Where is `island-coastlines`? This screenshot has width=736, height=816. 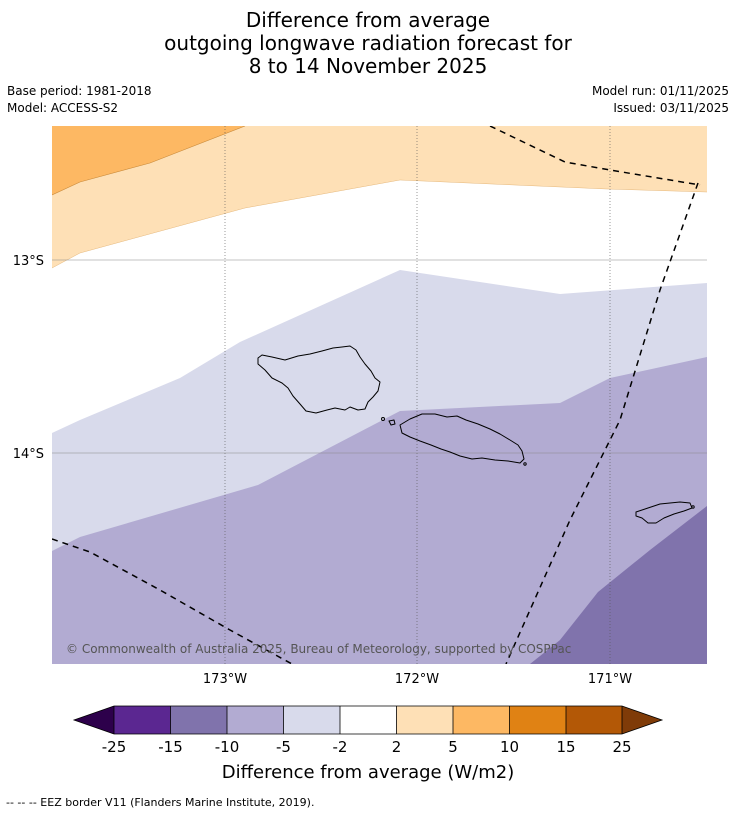
island-coastlines is located at coordinates (475, 434).